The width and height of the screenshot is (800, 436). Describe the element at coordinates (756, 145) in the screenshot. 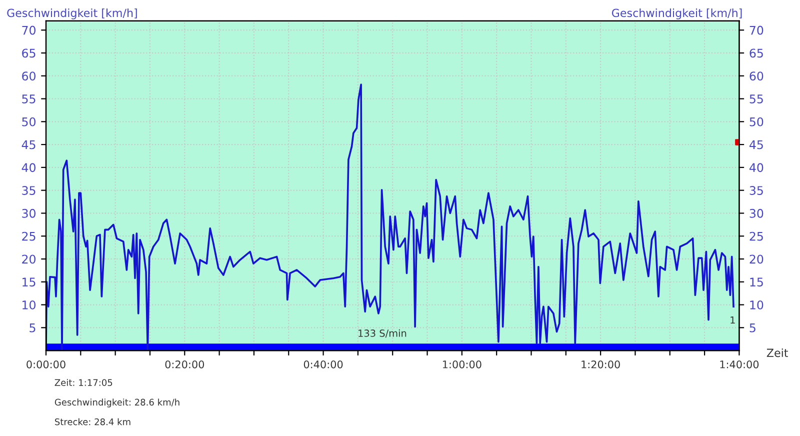

I see `y2-tick-label: 45` at that location.